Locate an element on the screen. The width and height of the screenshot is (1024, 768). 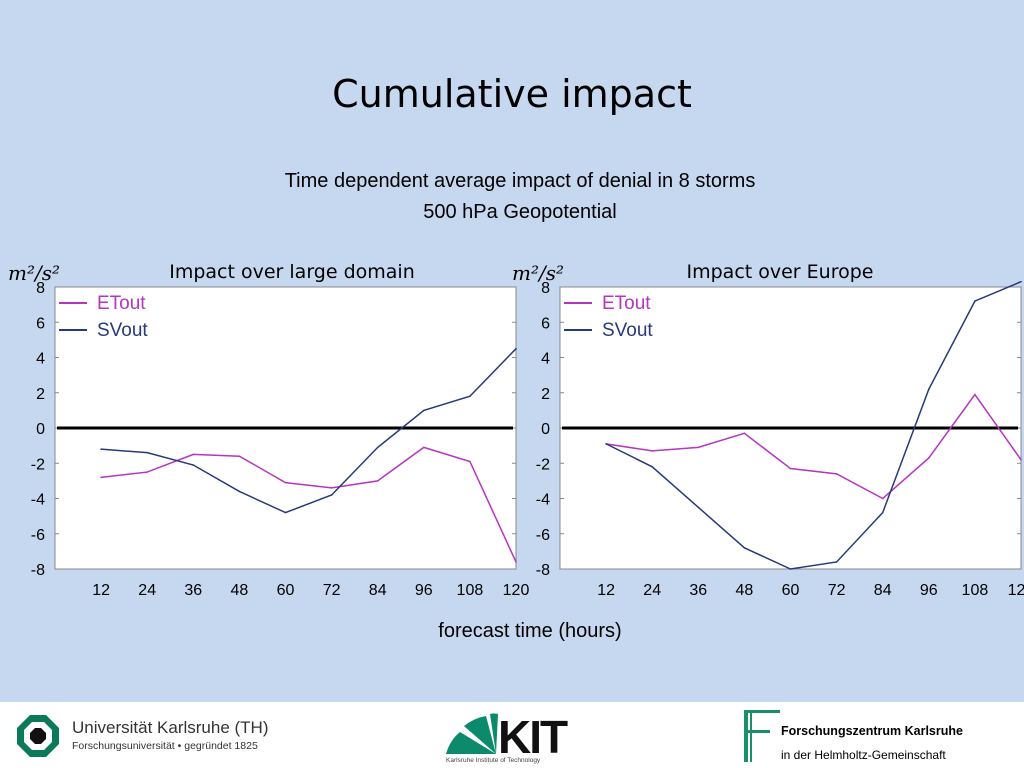
series-line-svout is located at coordinates (309, 431).